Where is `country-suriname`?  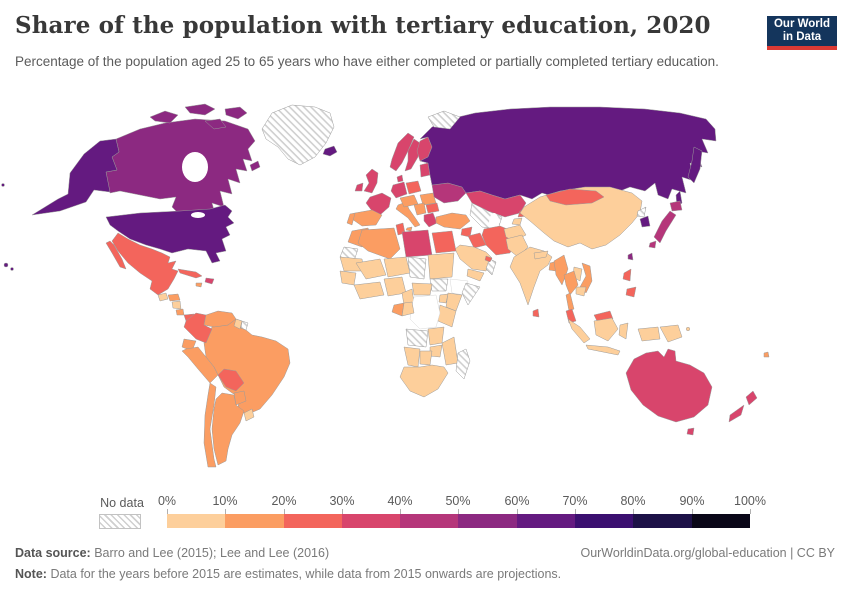 country-suriname is located at coordinates (244, 325).